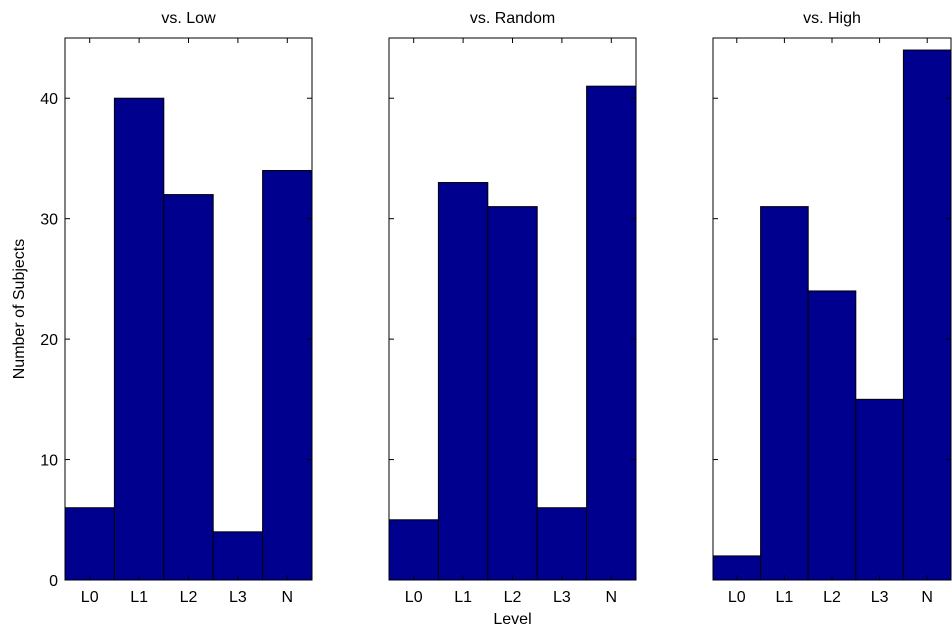 This screenshot has height=631, width=952. Describe the element at coordinates (19, 309) in the screenshot. I see `y-axis-label: Number of Subjects` at that location.